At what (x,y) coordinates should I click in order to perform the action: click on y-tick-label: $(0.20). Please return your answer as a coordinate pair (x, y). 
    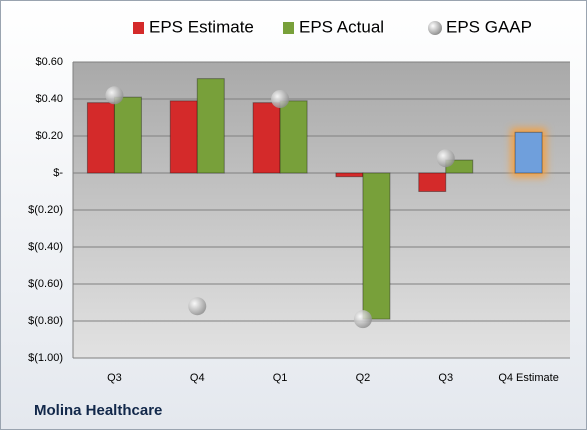
    Looking at the image, I should click on (45, 210).